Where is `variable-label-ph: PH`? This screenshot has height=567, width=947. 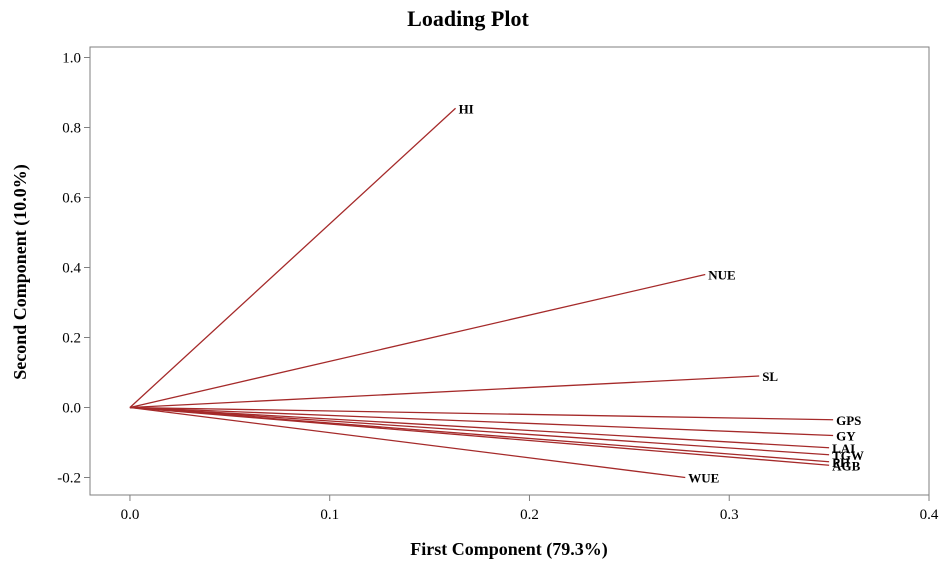
variable-label-ph: PH is located at coordinates (841, 462).